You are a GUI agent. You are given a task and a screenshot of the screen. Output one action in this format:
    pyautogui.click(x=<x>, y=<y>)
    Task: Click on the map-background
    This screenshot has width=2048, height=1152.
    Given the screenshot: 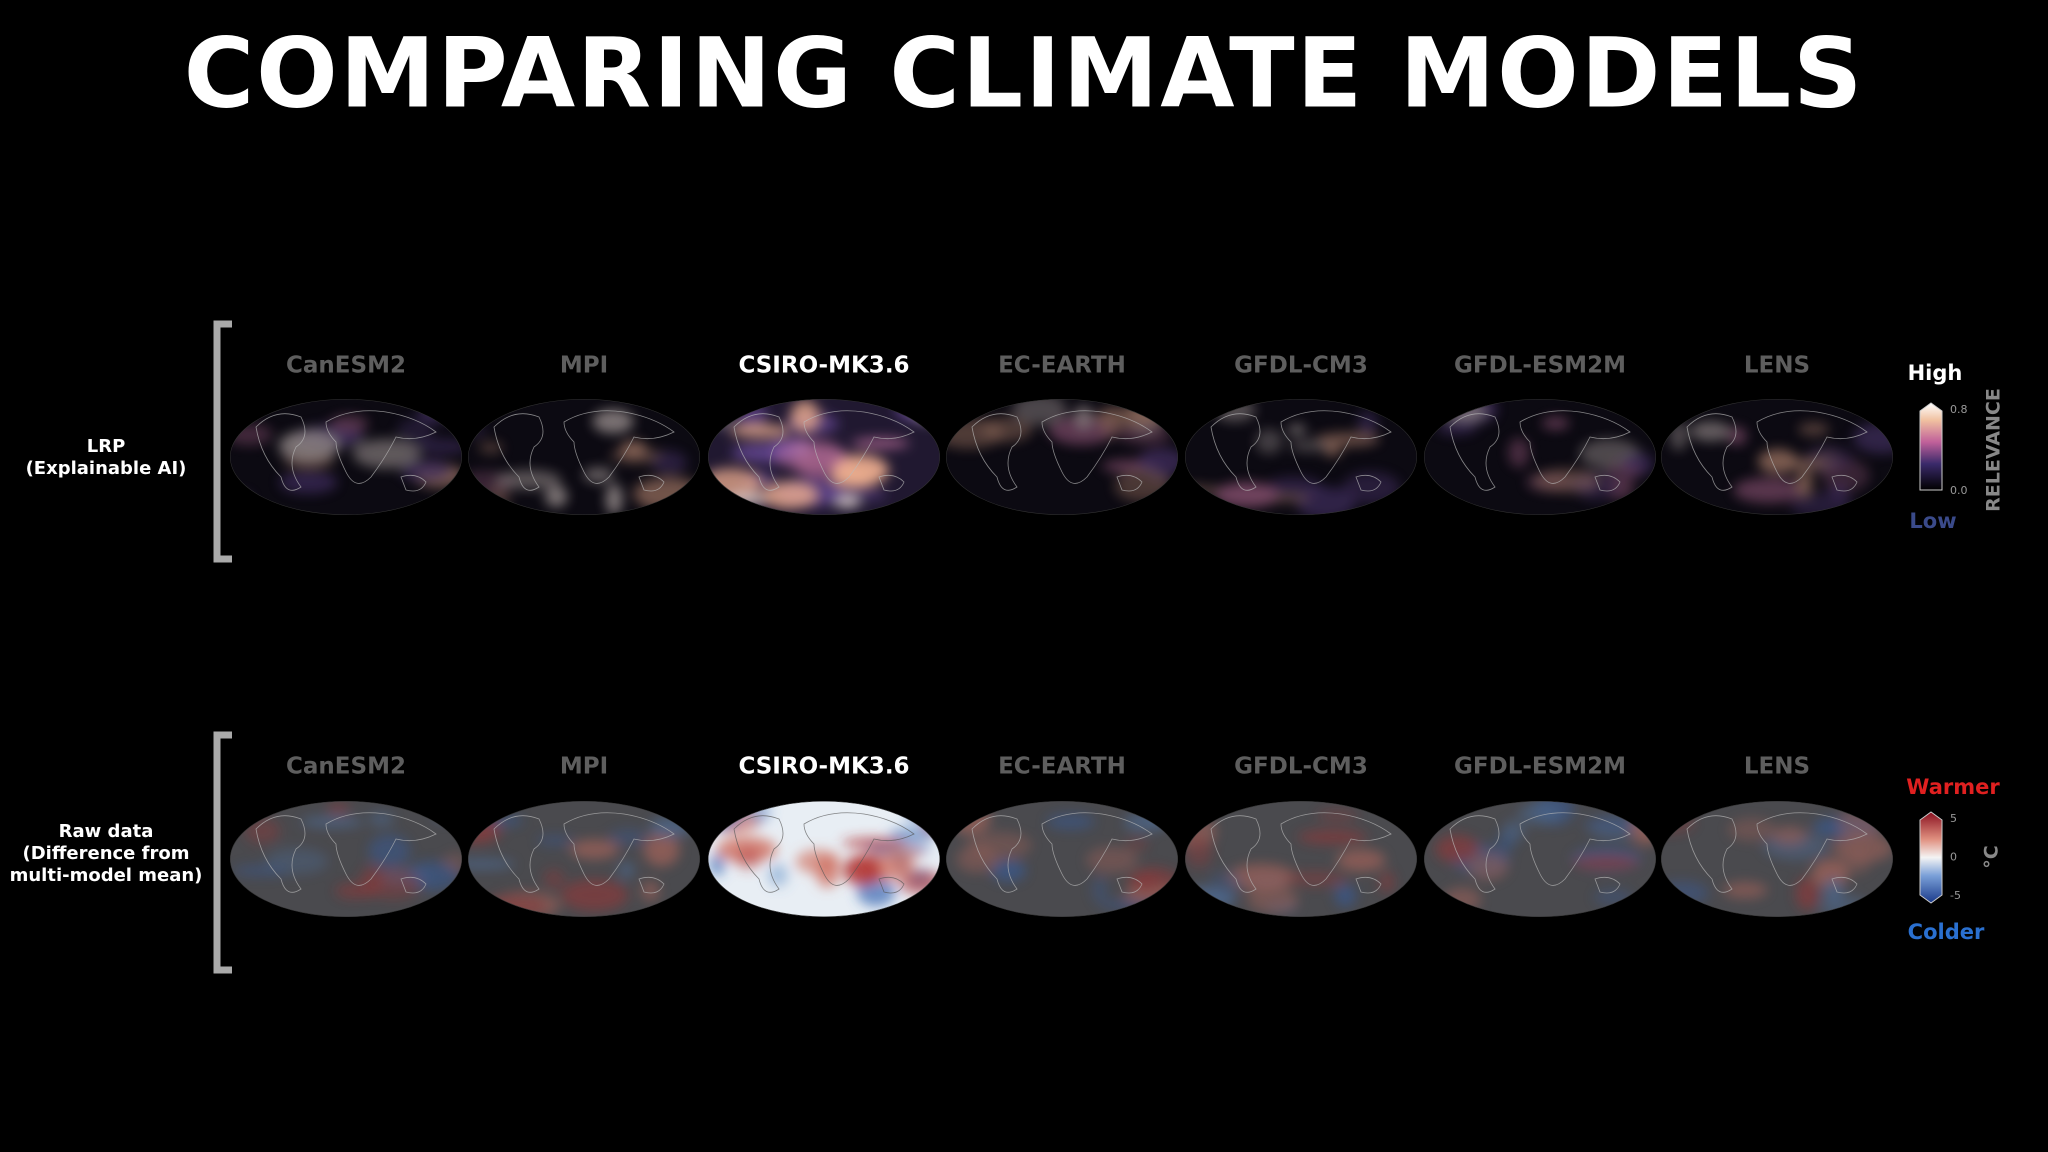 What is the action you would take?
    pyautogui.click(x=1062, y=859)
    